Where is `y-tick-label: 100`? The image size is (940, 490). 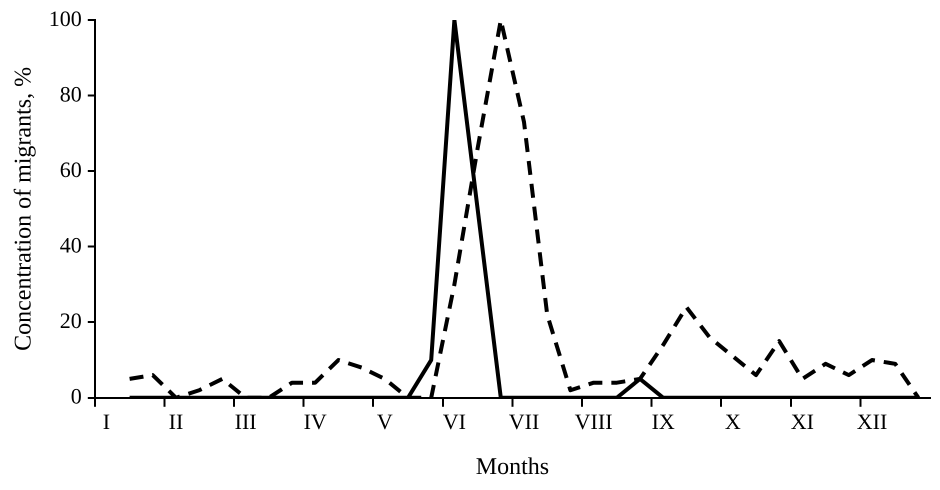 y-tick-label: 100 is located at coordinates (65, 18).